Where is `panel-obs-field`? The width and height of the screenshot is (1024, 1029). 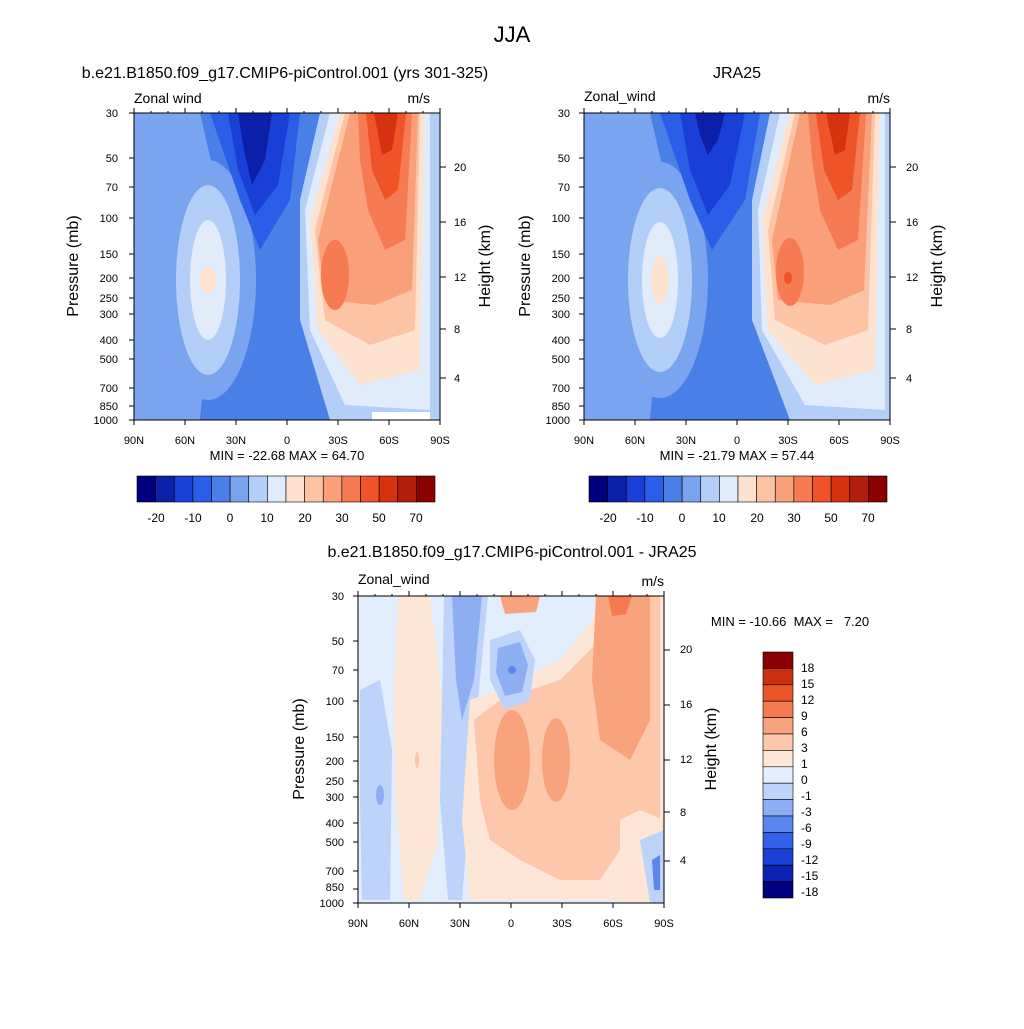
panel-obs-field is located at coordinates (737, 266).